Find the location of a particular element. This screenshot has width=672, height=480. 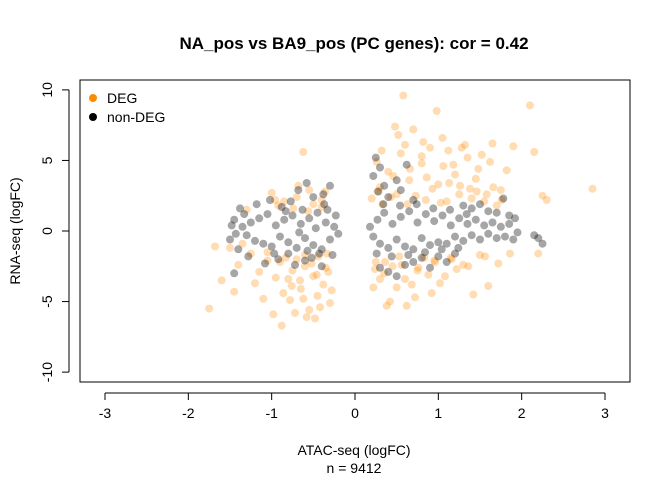

y-axis: -10 -5 0 5 10 is located at coordinates (54, 232).